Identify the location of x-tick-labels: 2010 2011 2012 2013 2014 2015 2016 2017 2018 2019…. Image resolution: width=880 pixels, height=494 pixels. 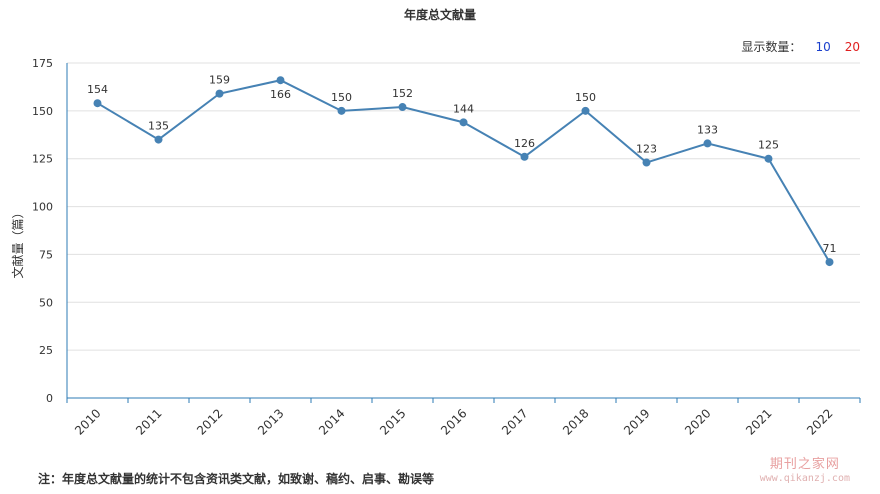
(453, 421).